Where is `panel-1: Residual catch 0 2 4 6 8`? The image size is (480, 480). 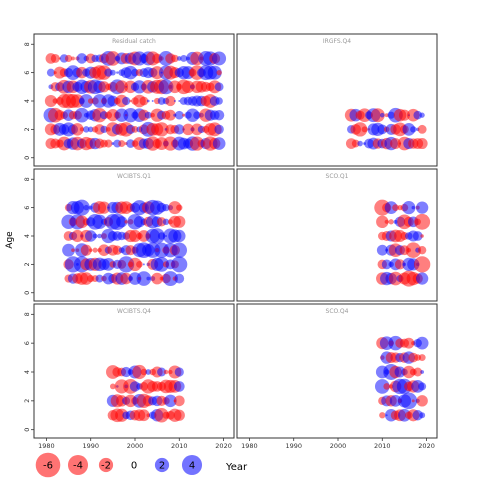
panel-1: Residual catch 0 2 4 6 8 is located at coordinates (129, 100).